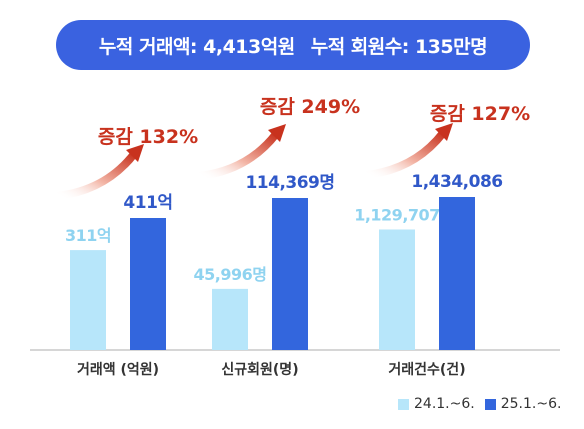  I want to click on increase-annotation: 증감 249%, so click(310, 107).